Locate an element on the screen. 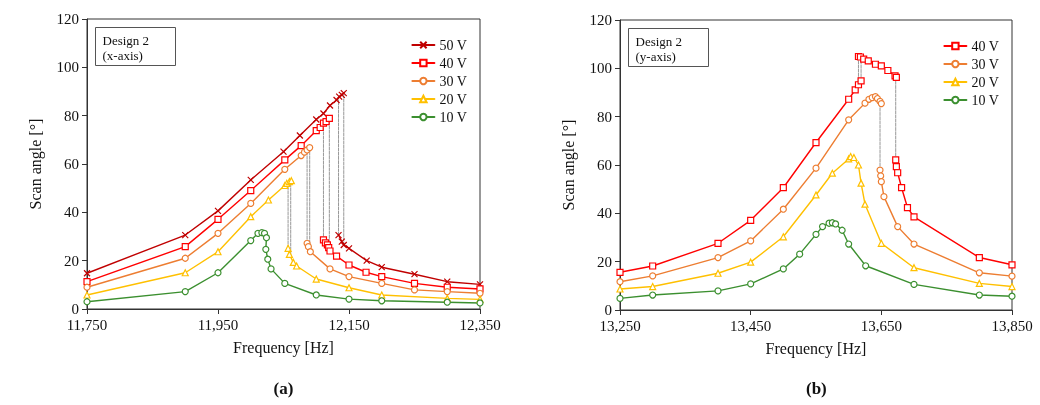 The height and width of the screenshot is (405, 1040). x-tick-label: 12,350 is located at coordinates (480, 324).